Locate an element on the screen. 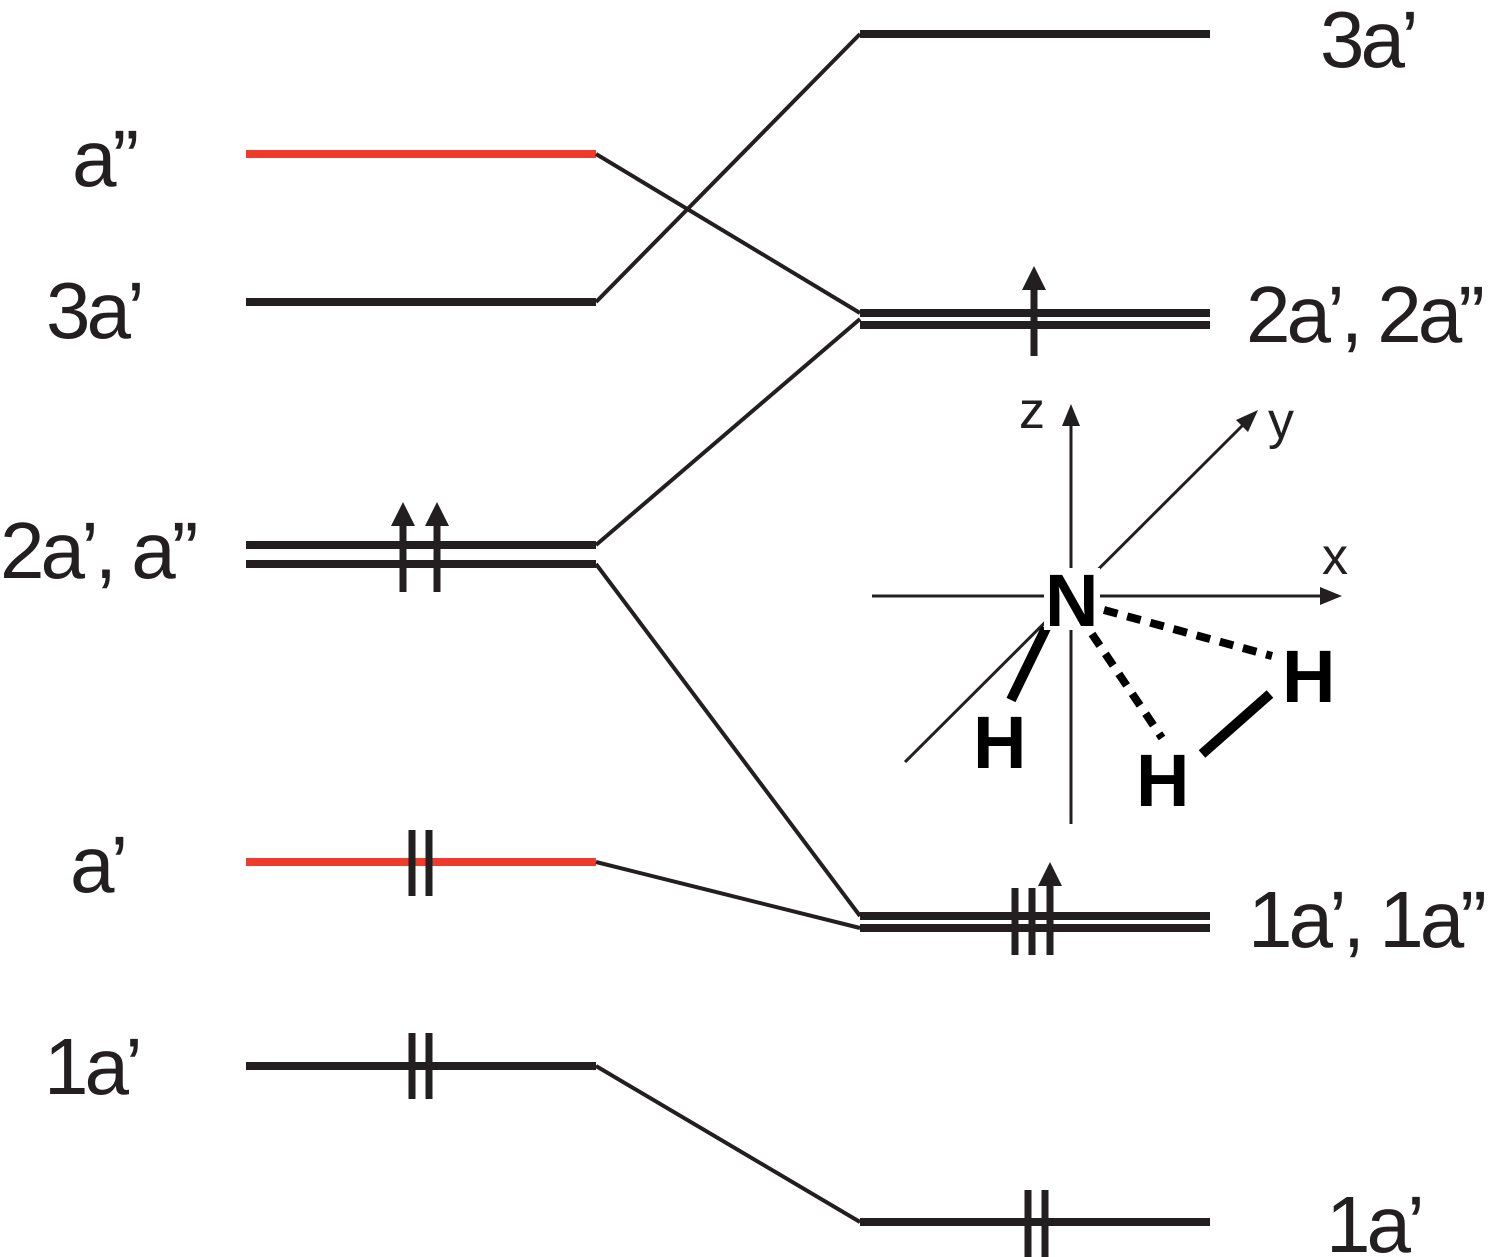 This screenshot has height=1257, width=1502. electrons-left-a1 is located at coordinates (420, 863).